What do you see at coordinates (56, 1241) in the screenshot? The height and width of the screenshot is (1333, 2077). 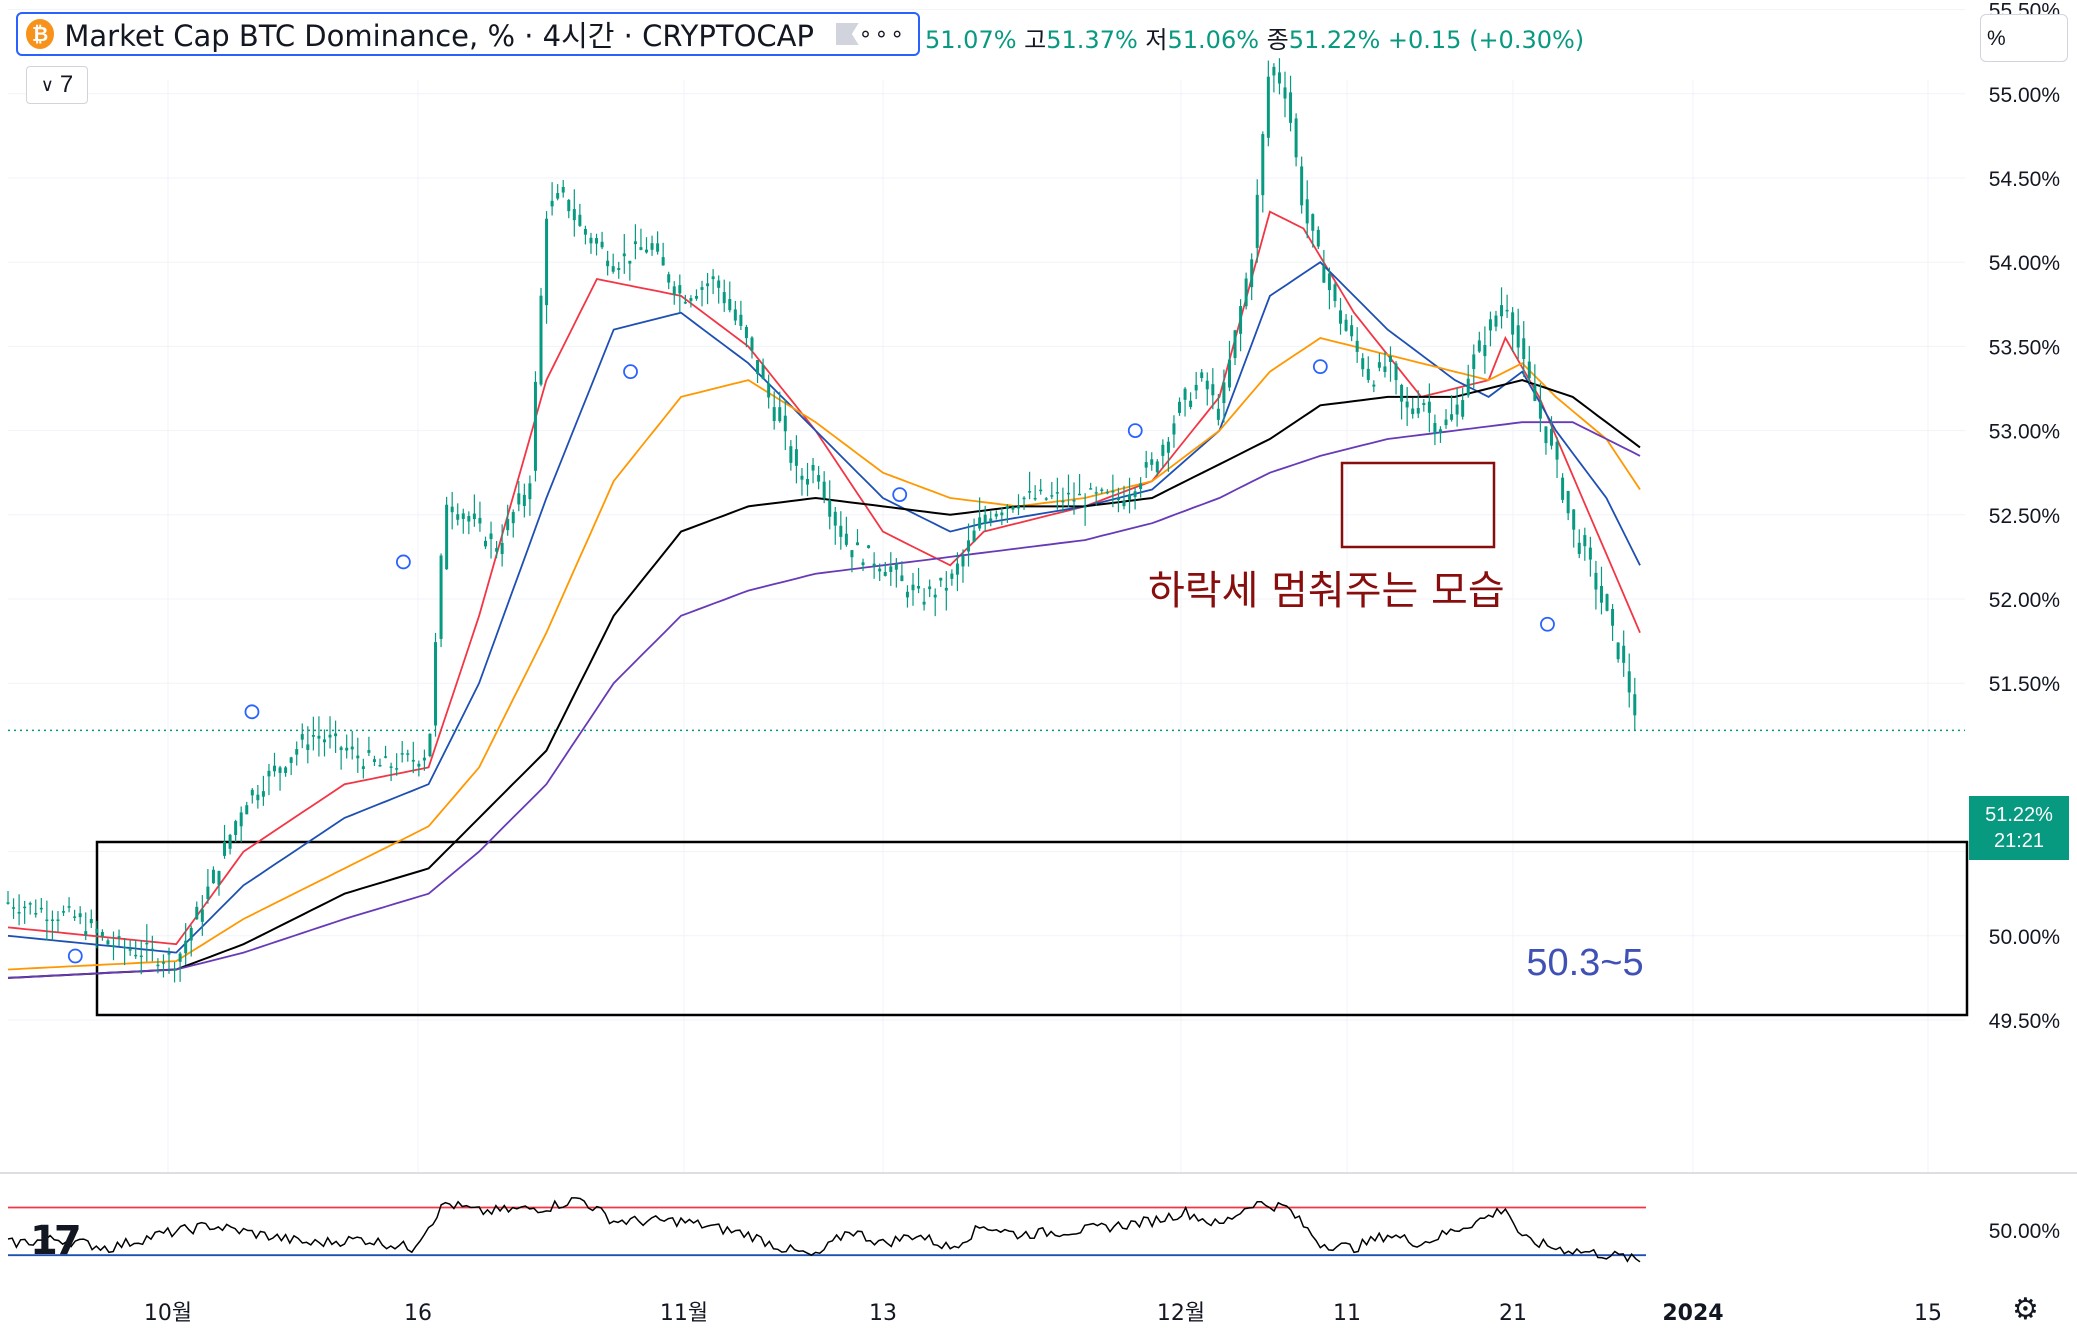 I see `tradingview-logo: 17` at bounding box center [56, 1241].